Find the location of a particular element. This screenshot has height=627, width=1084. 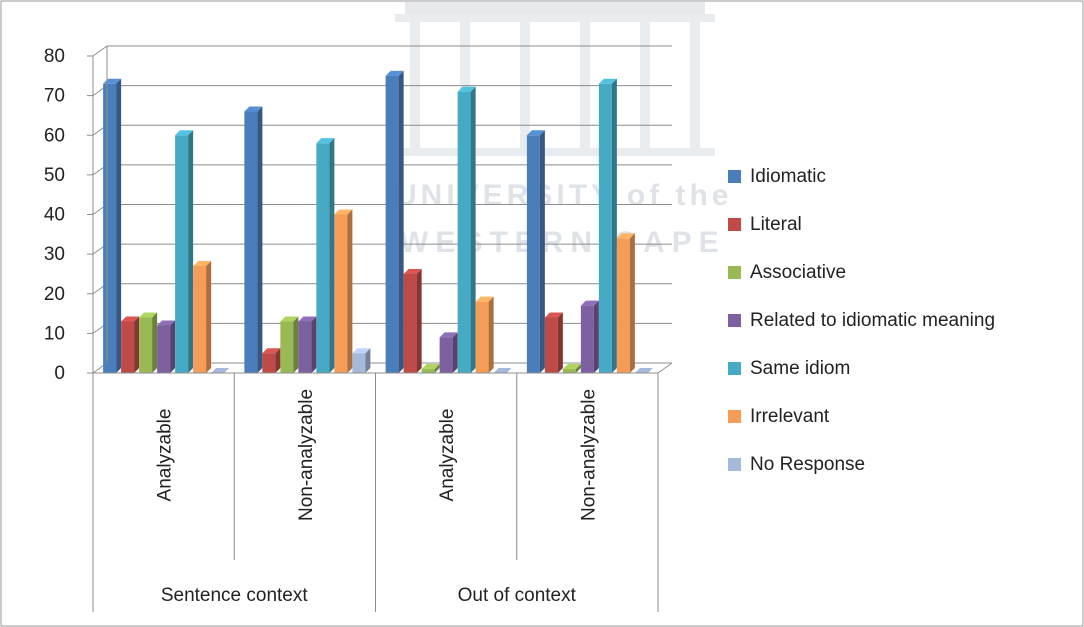

legend-item: Same idiom is located at coordinates (789, 368).